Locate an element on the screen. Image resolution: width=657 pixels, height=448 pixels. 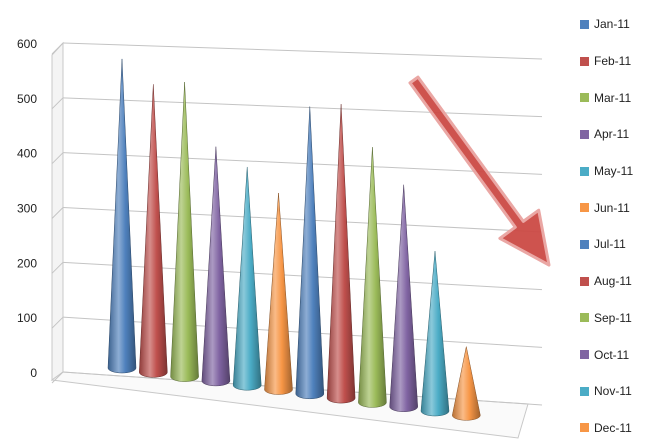
legend-label: Apr-11 is located at coordinates (612, 134).